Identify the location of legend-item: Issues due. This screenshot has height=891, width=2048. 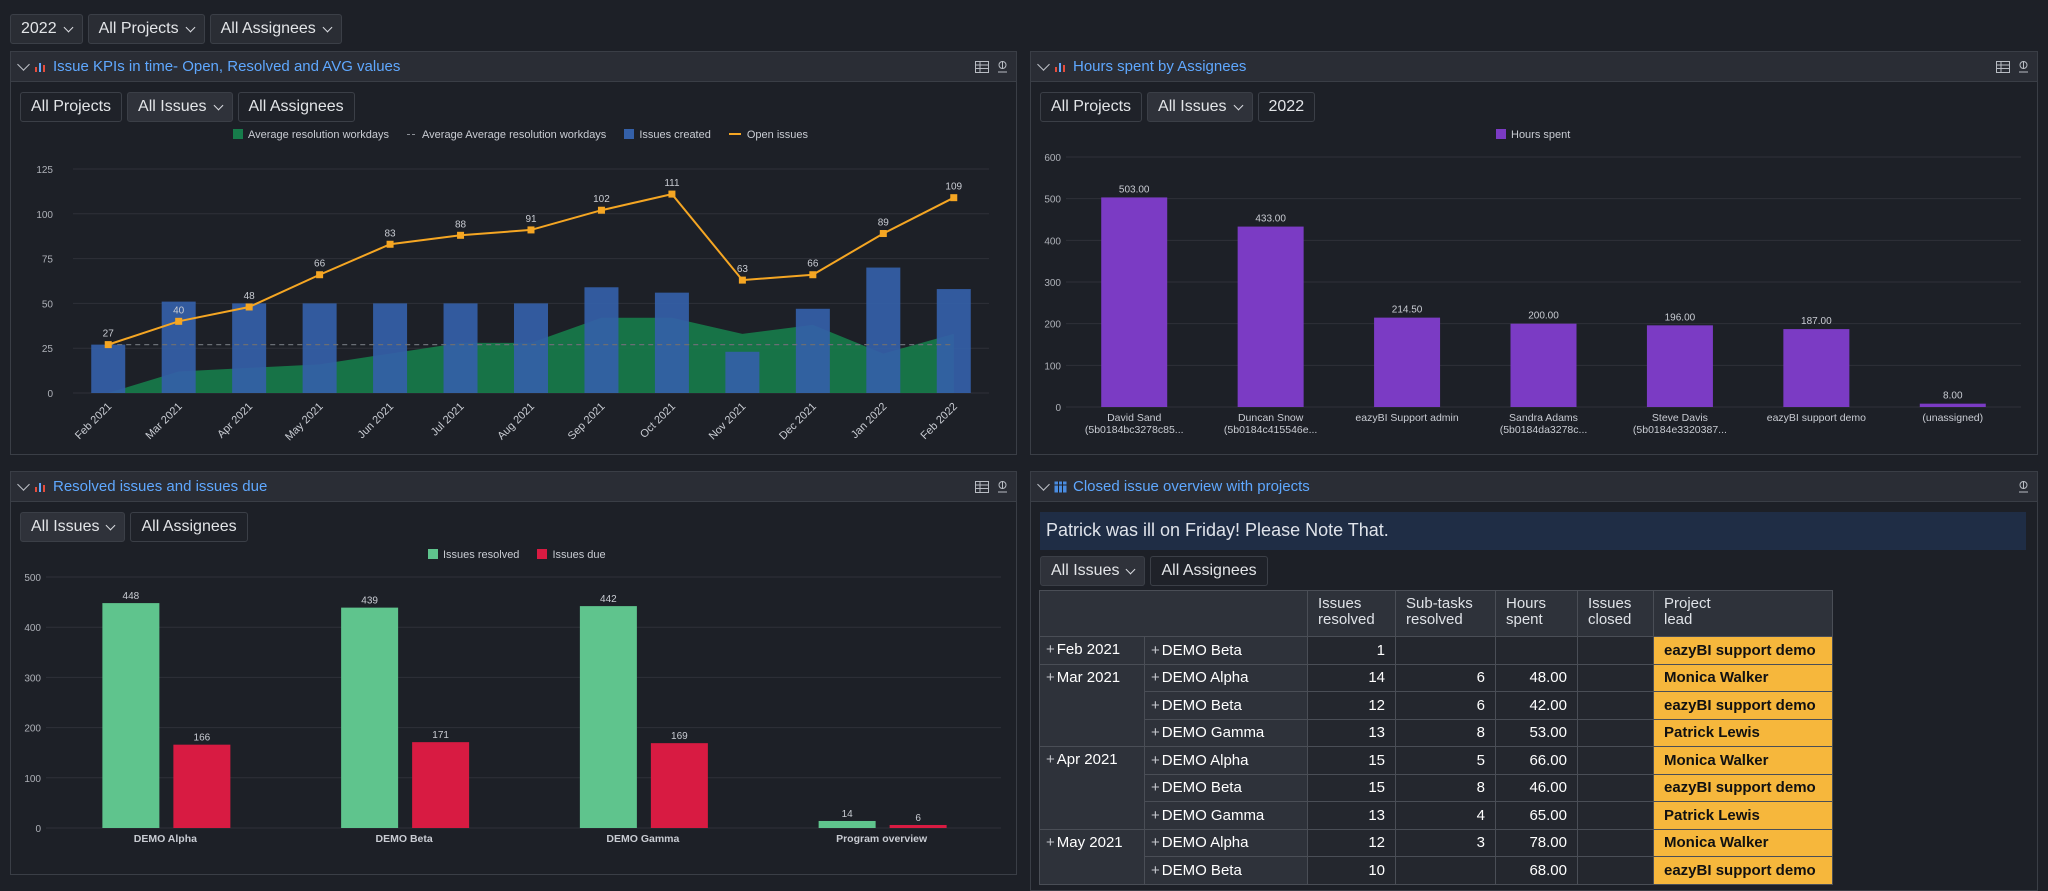
(571, 555).